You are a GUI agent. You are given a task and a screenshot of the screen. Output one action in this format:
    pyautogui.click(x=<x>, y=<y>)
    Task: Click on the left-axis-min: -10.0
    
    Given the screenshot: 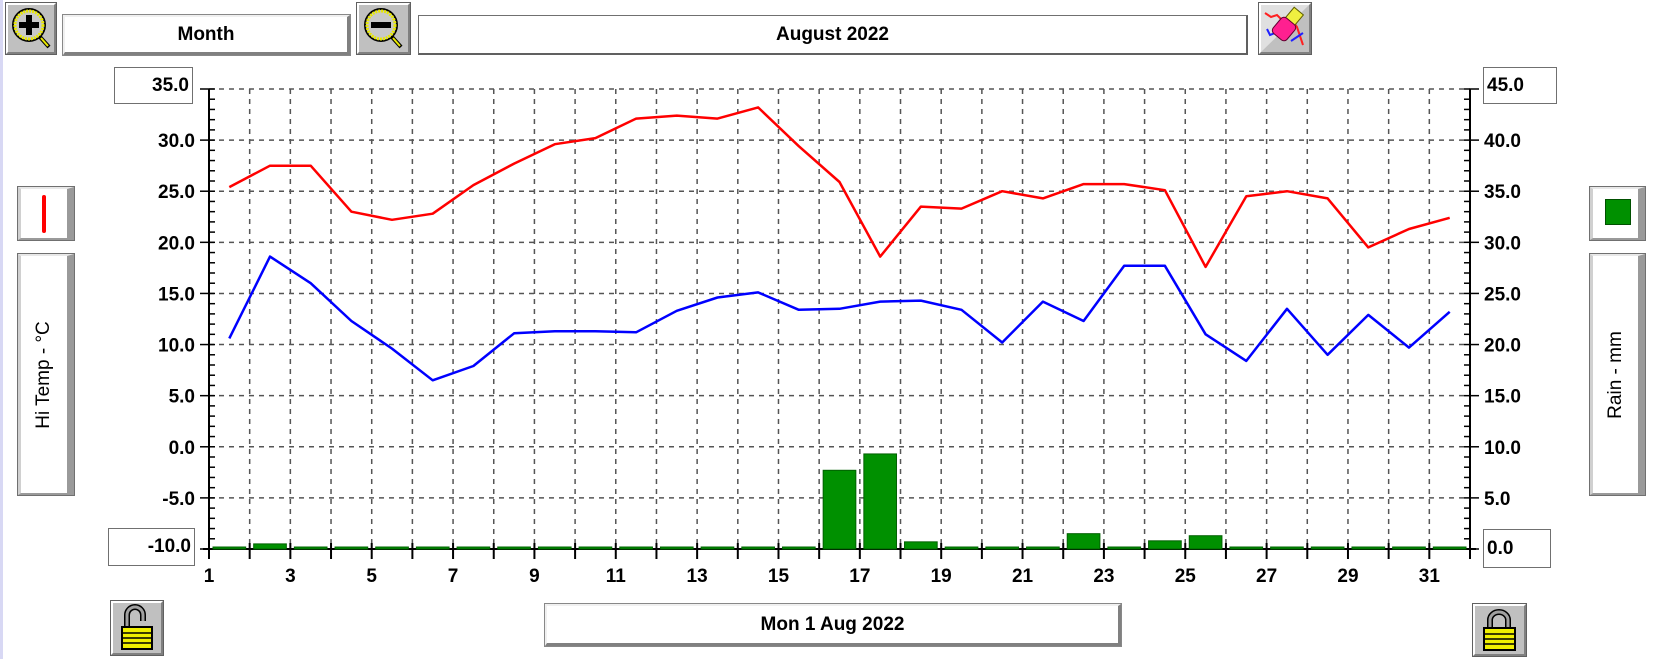 What is the action you would take?
    pyautogui.click(x=151, y=547)
    